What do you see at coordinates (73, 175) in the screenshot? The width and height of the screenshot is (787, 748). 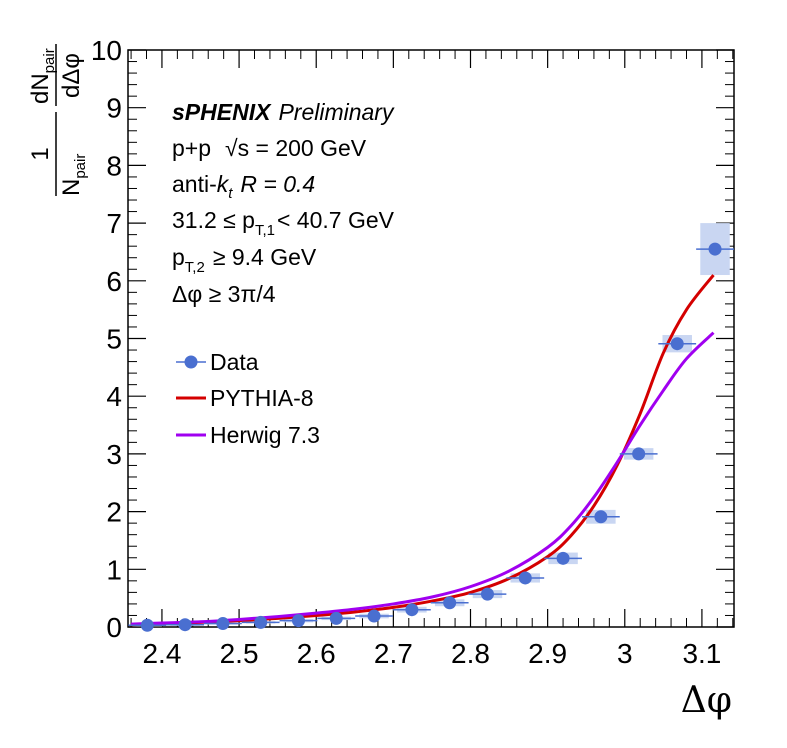 I see `y-title-denominator: Npair` at bounding box center [73, 175].